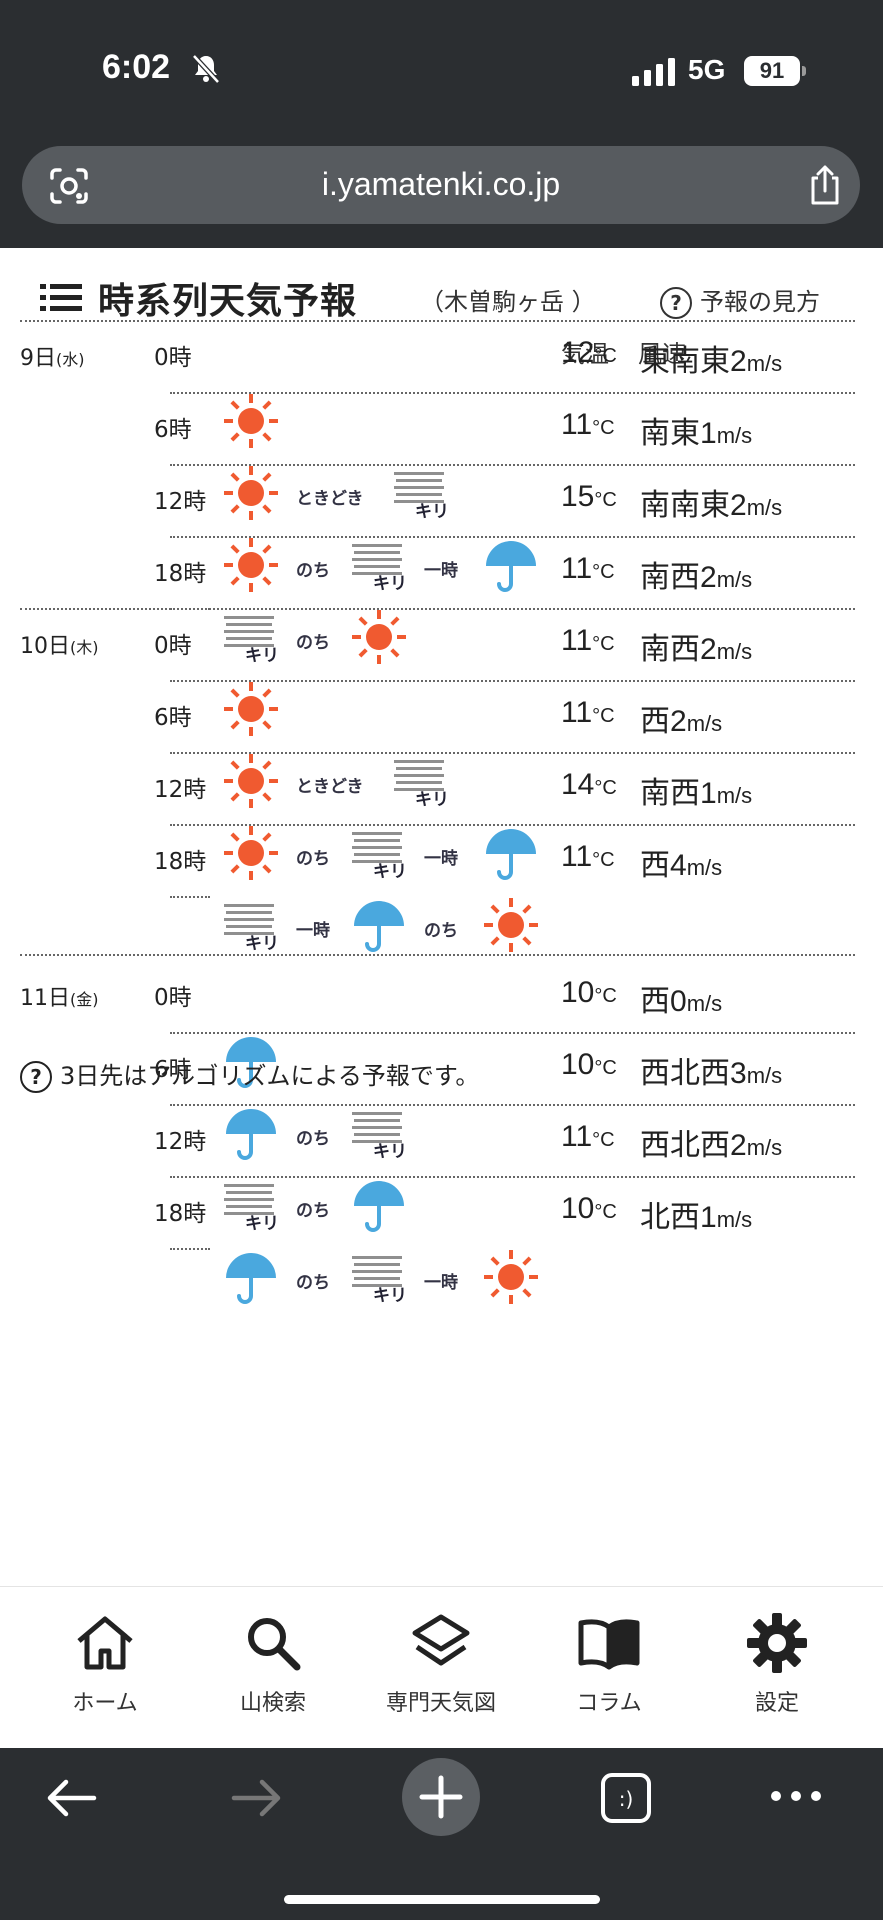 The height and width of the screenshot is (1920, 883). Describe the element at coordinates (441, 1664) in the screenshot. I see `tab-charts: 専門天気図` at that location.